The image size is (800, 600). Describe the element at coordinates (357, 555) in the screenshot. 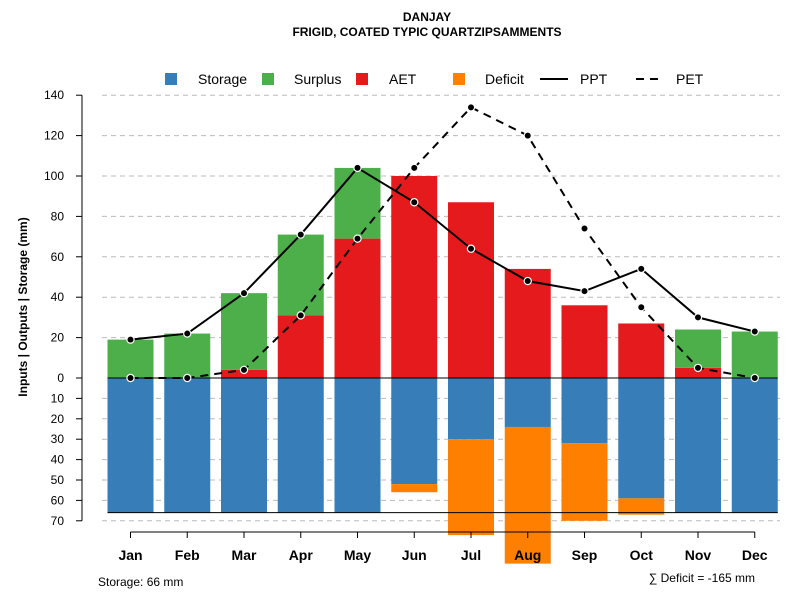

I see `month-label-may: May` at that location.